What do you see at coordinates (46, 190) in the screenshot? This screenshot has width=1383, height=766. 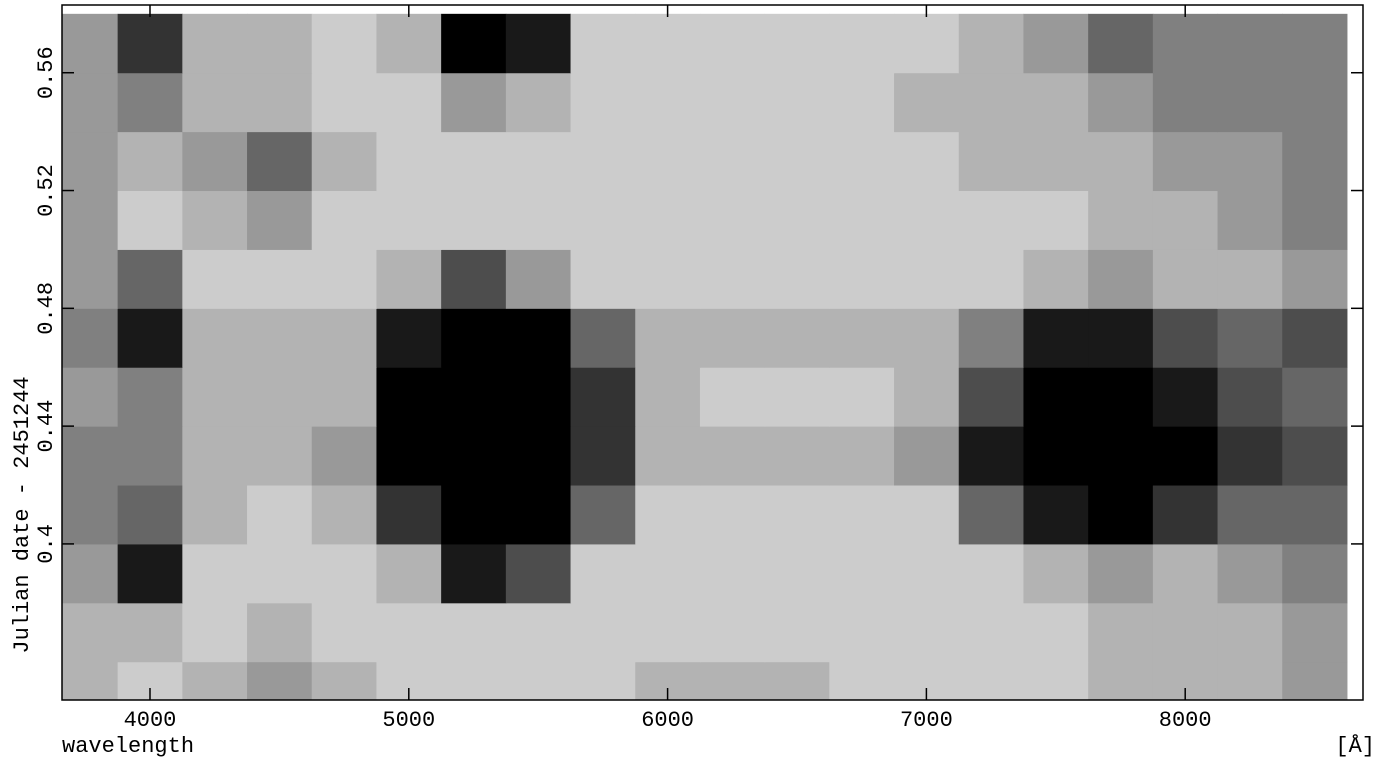 I see `y-tick-label: 0.52` at bounding box center [46, 190].